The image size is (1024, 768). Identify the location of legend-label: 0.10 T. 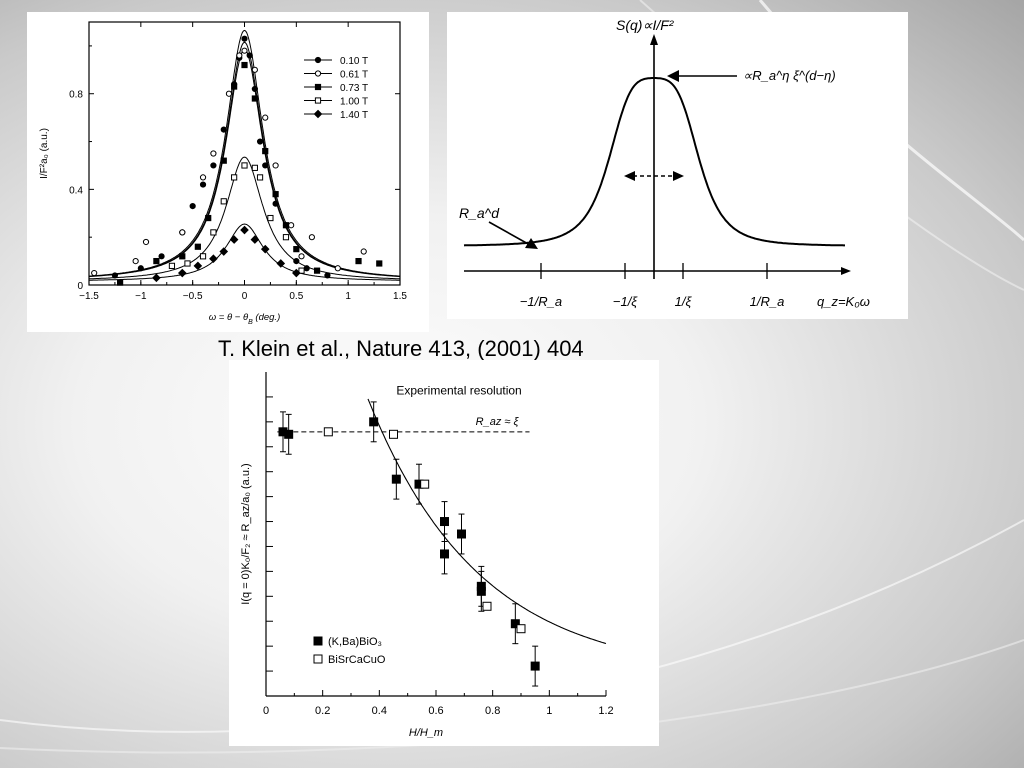
(354, 61).